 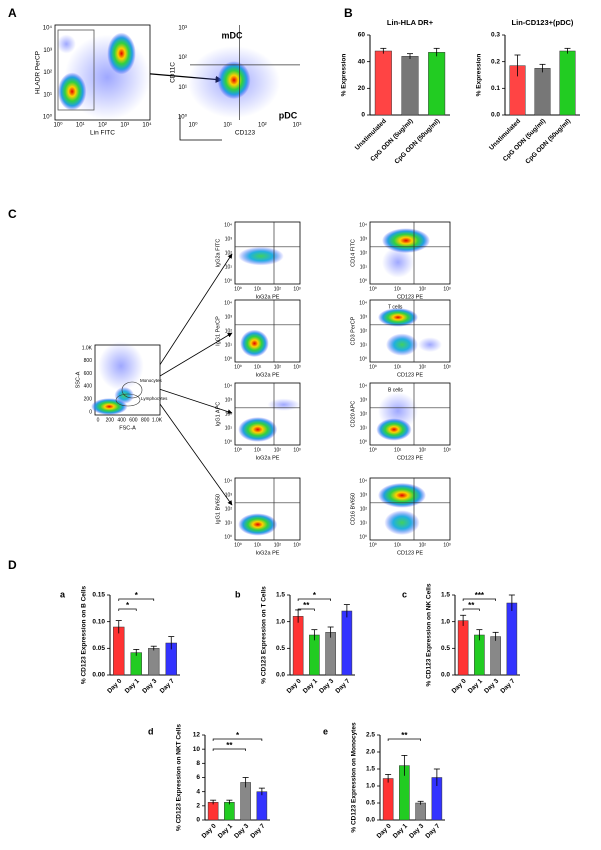 I want to click on y-tick-label: 0.00, so click(x=98, y=675).